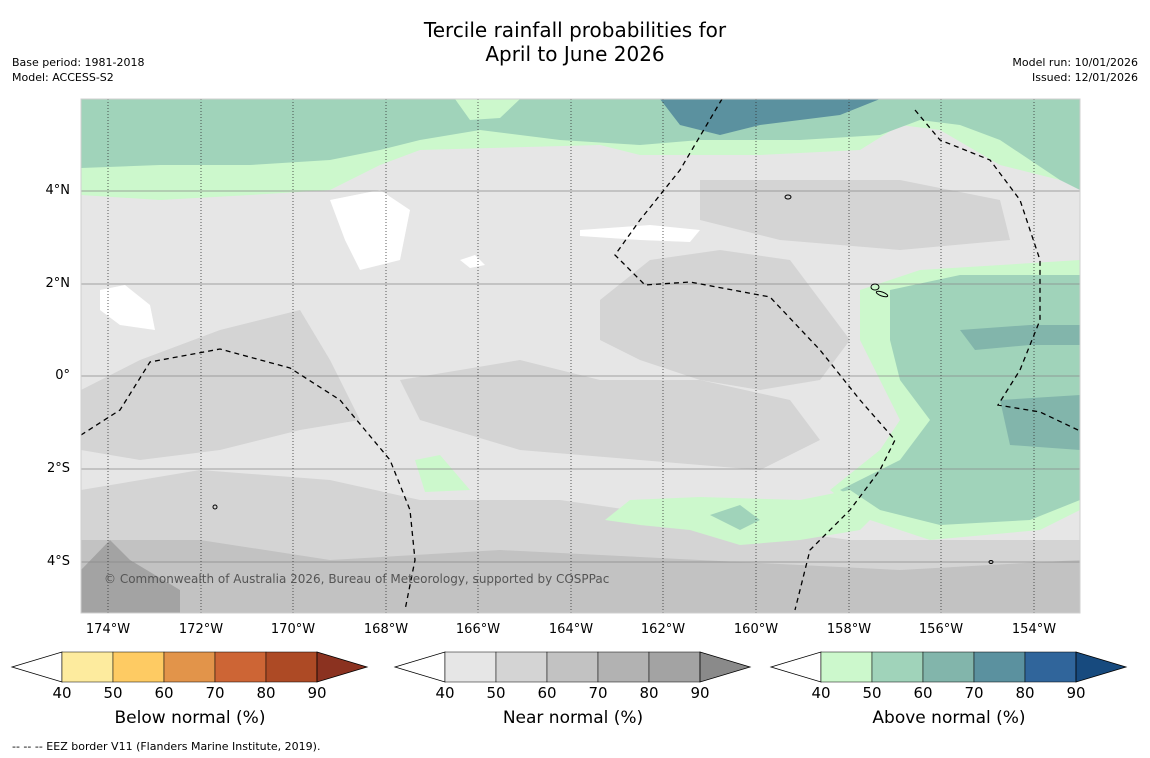 Image resolution: width=1150 pixels, height=758 pixels. What do you see at coordinates (201, 629) in the screenshot?
I see `lon-label-172w: 172°W` at bounding box center [201, 629].